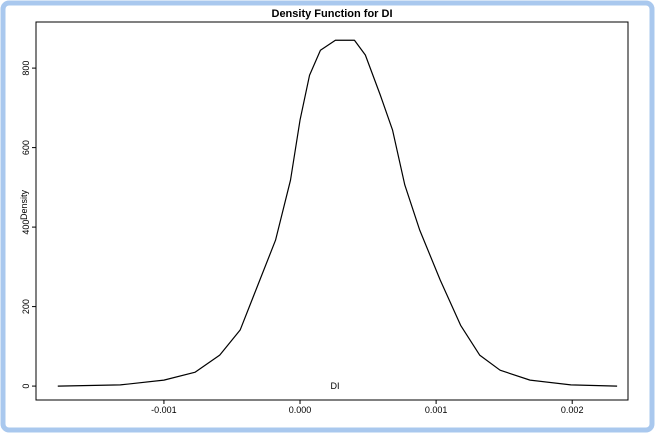 This screenshot has height=438, width=655. What do you see at coordinates (26, 227) in the screenshot?
I see `y-tick-label: 400` at bounding box center [26, 227].